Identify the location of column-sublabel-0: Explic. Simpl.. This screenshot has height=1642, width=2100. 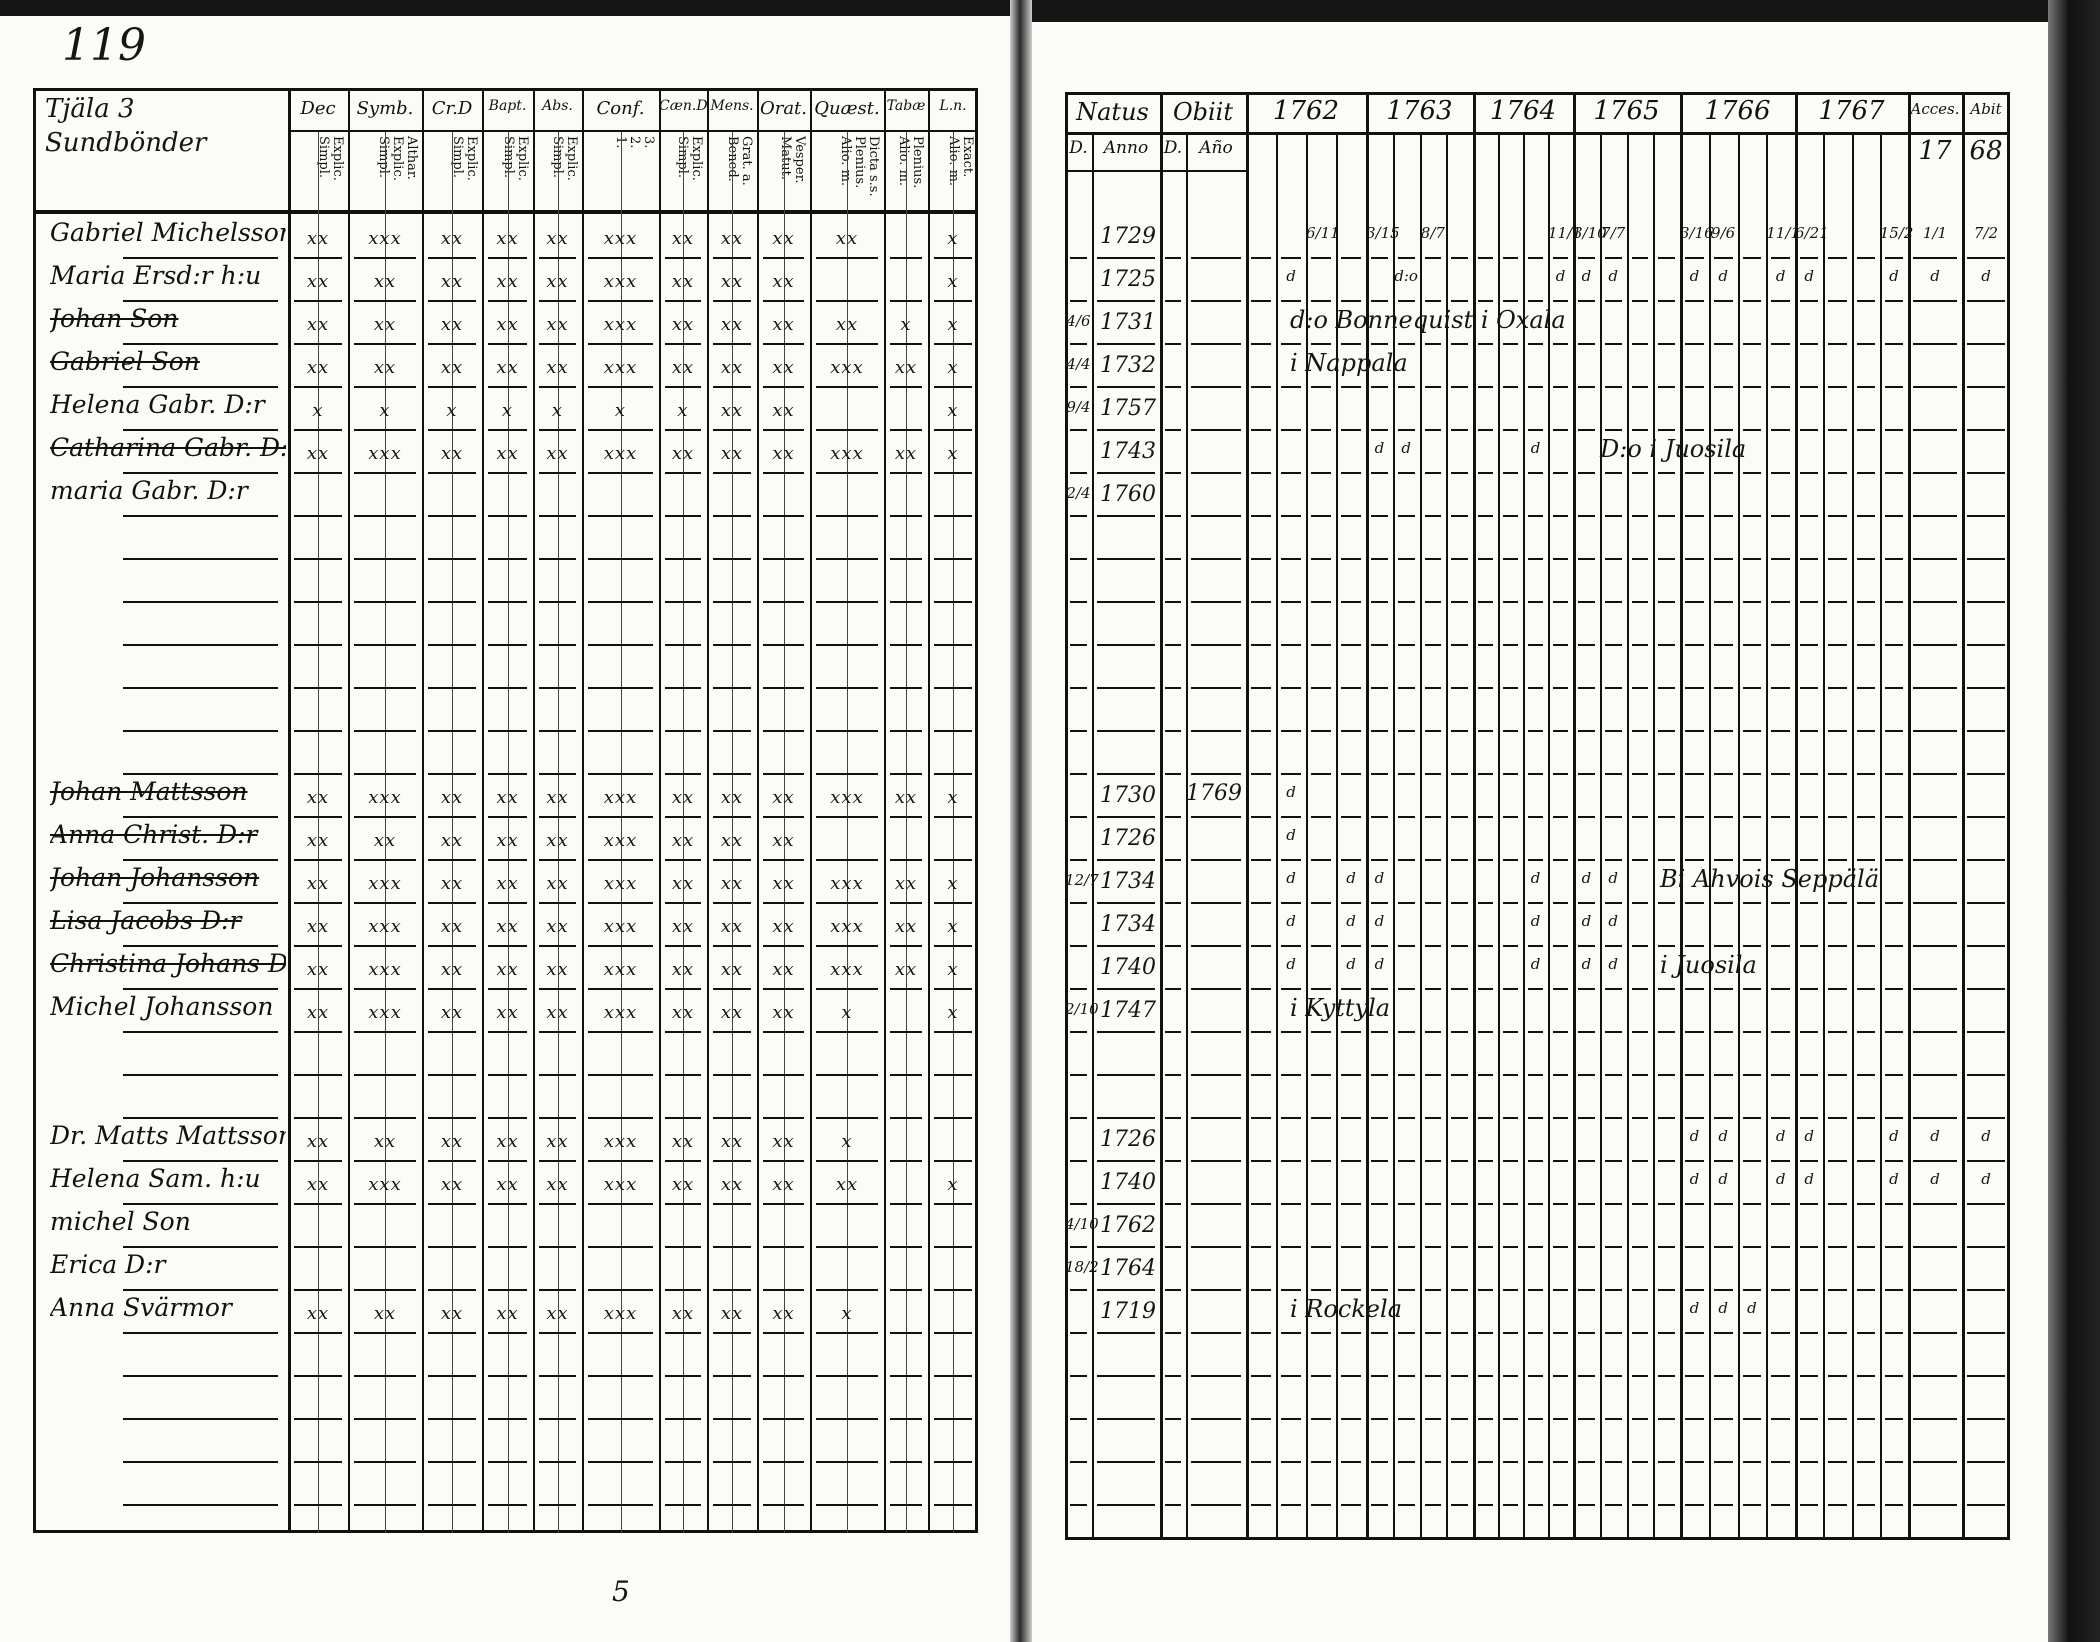
(330, 158).